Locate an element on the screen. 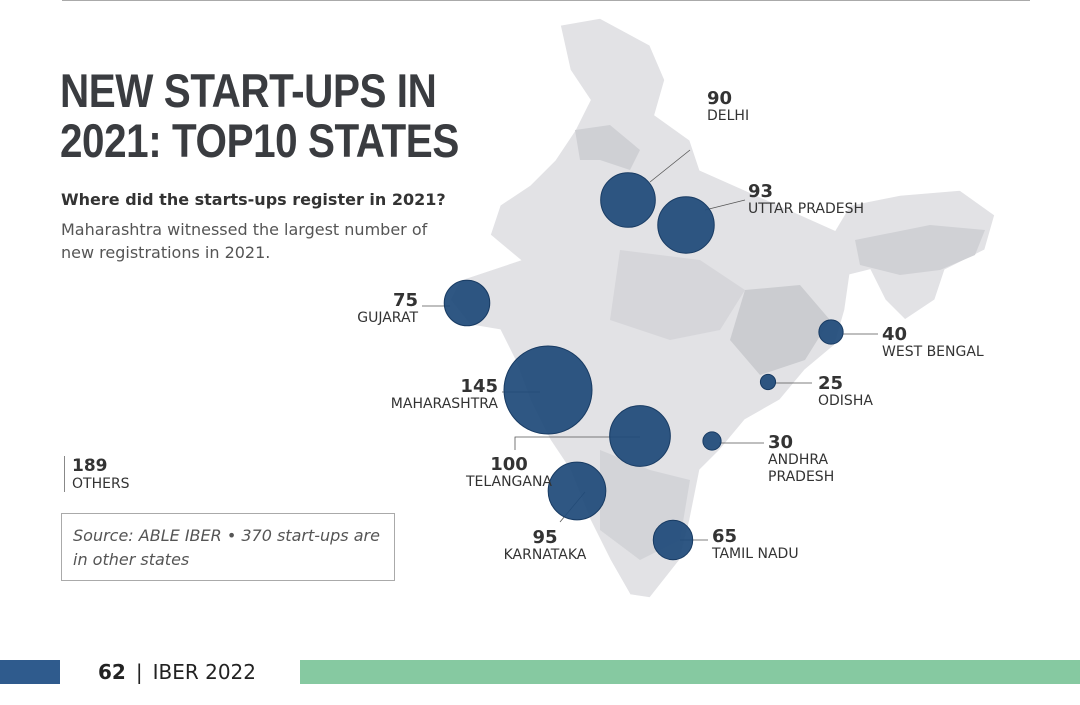 The height and width of the screenshot is (705, 1080). others-label: OTHERS is located at coordinates (101, 484).